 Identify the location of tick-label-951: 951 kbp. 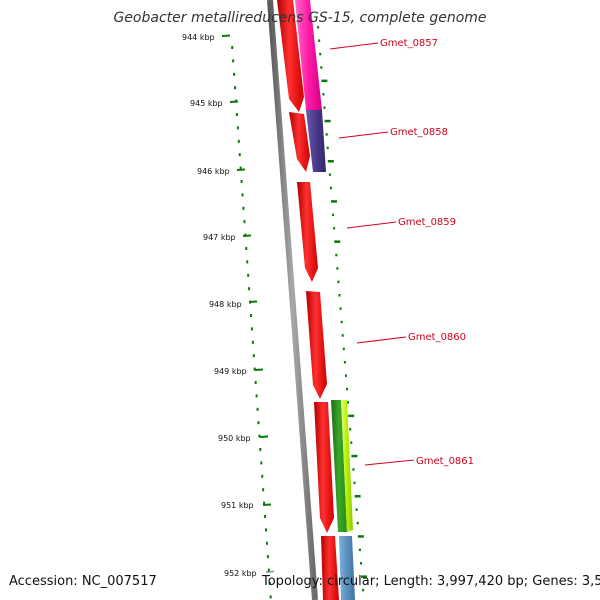
(237, 505).